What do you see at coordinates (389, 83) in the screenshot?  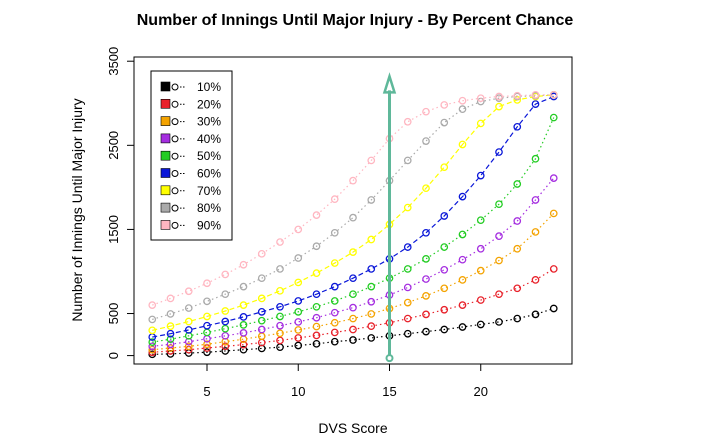 I see `arrow-head-icon` at bounding box center [389, 83].